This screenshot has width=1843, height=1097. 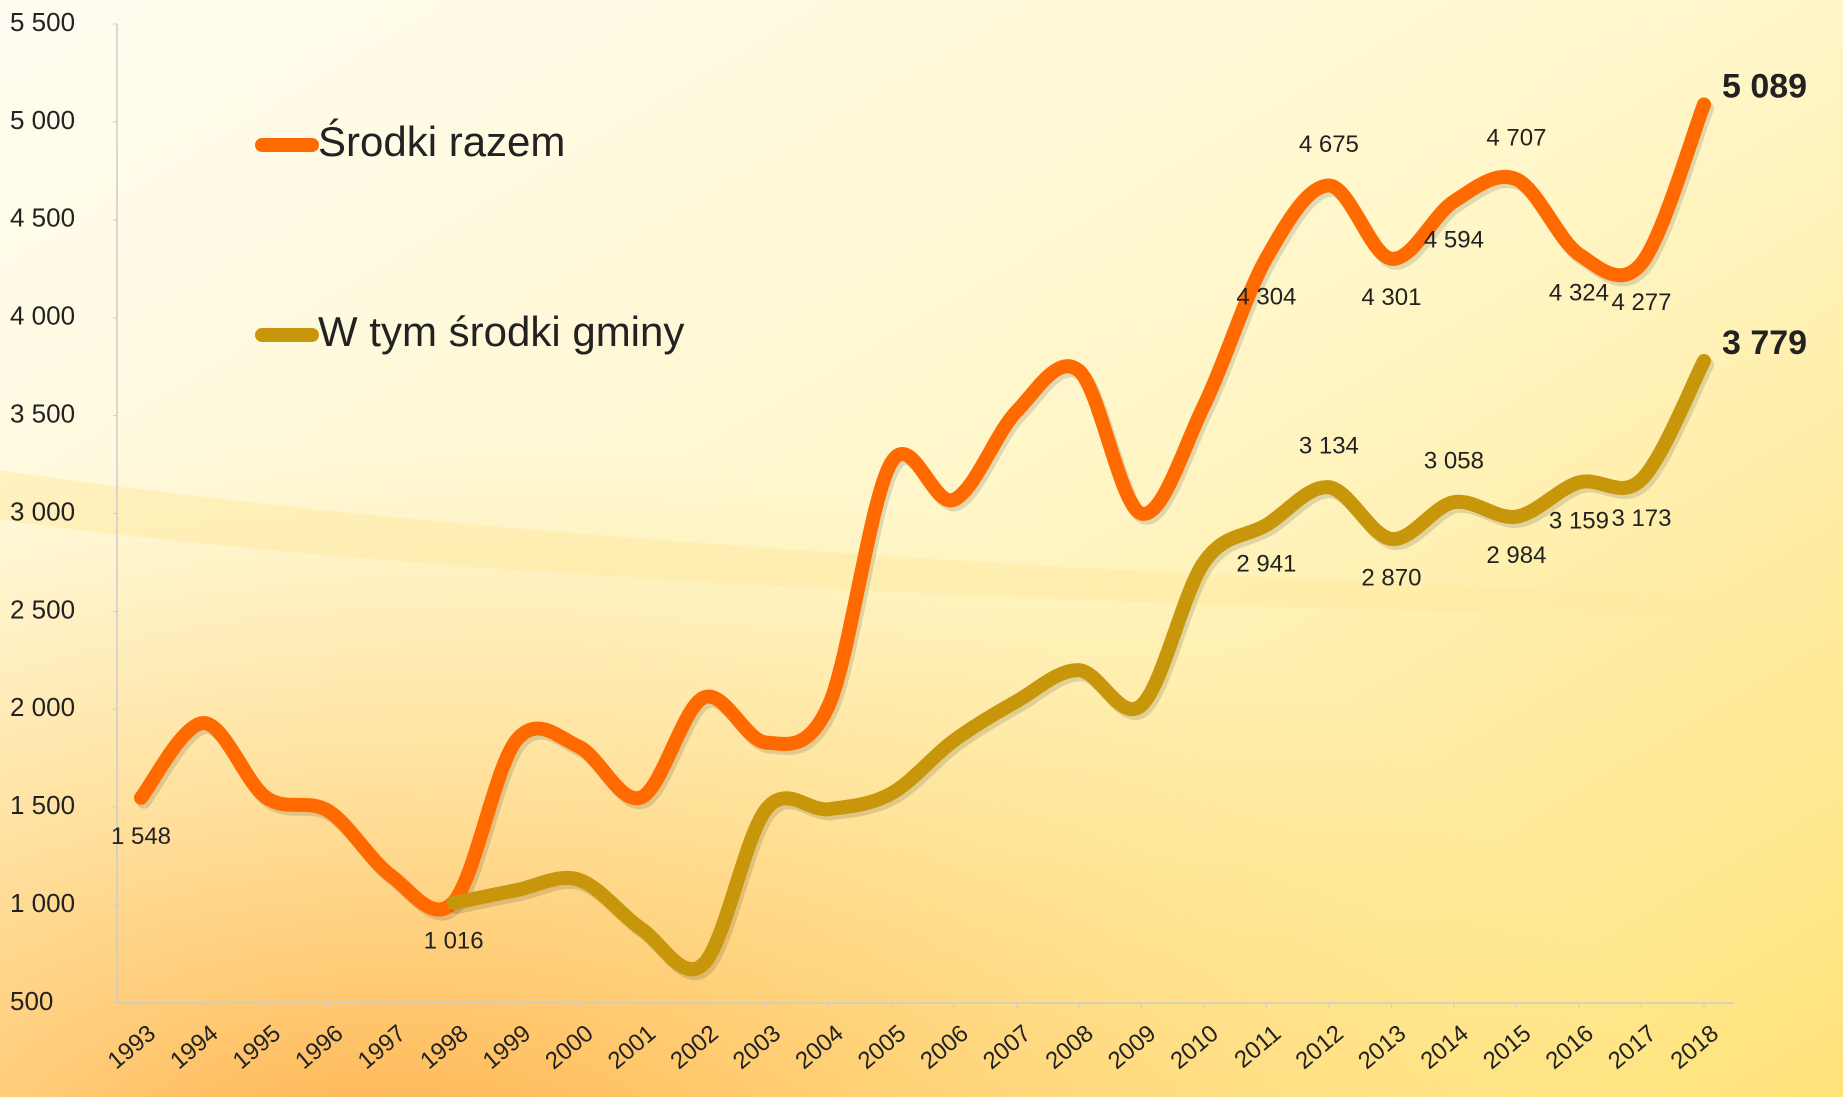 I want to click on y-tick-label: 4 500, so click(x=42, y=218).